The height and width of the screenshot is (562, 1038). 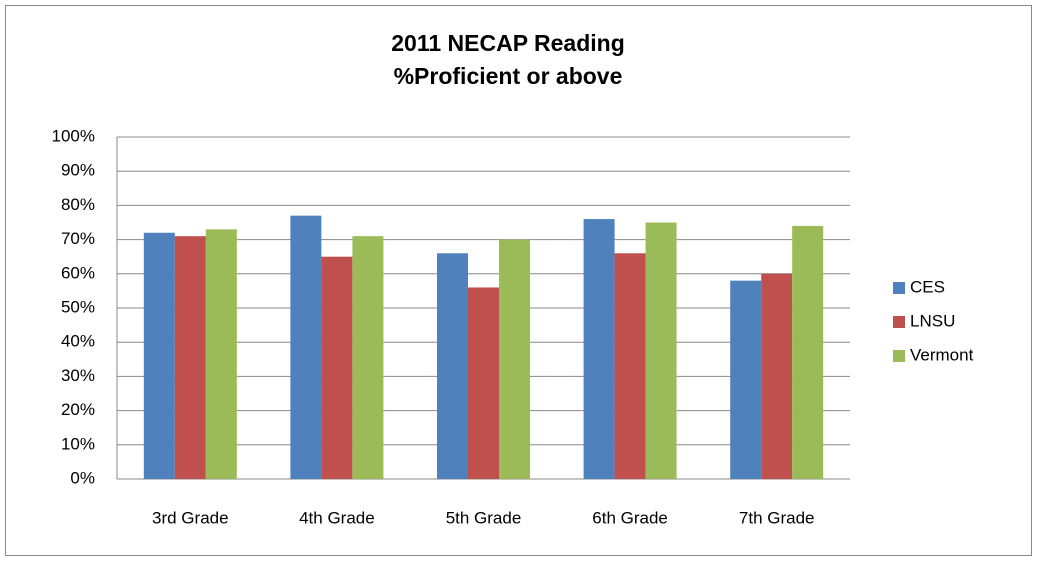 I want to click on y-tick-label: 30%, so click(x=78, y=375).